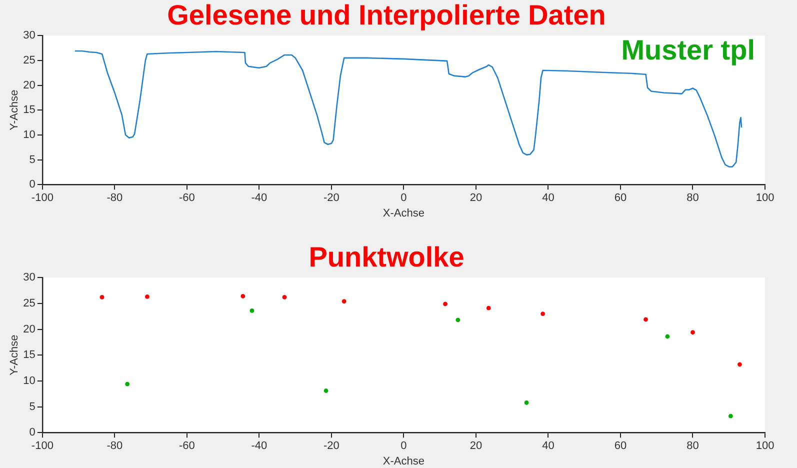  Describe the element at coordinates (688, 50) in the screenshot. I see `annotation: Muster tpl` at that location.